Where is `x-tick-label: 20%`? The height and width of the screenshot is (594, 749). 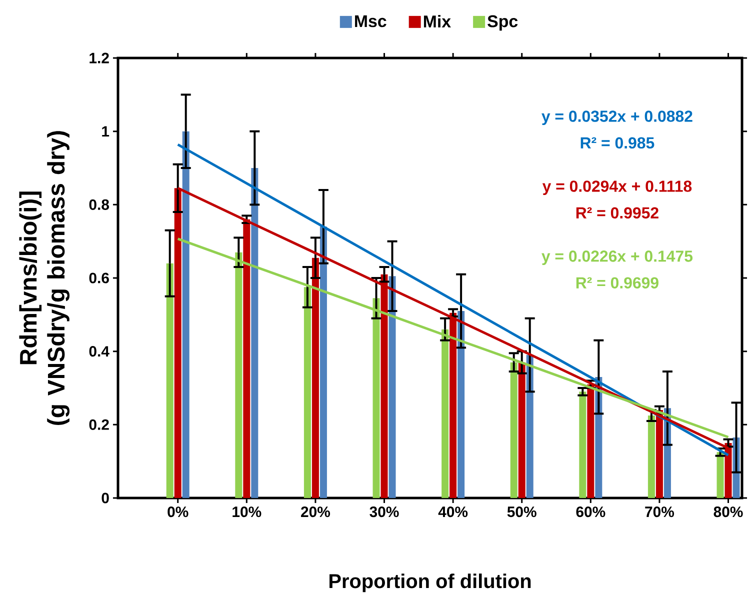
x-tick-label: 20% is located at coordinates (315, 512).